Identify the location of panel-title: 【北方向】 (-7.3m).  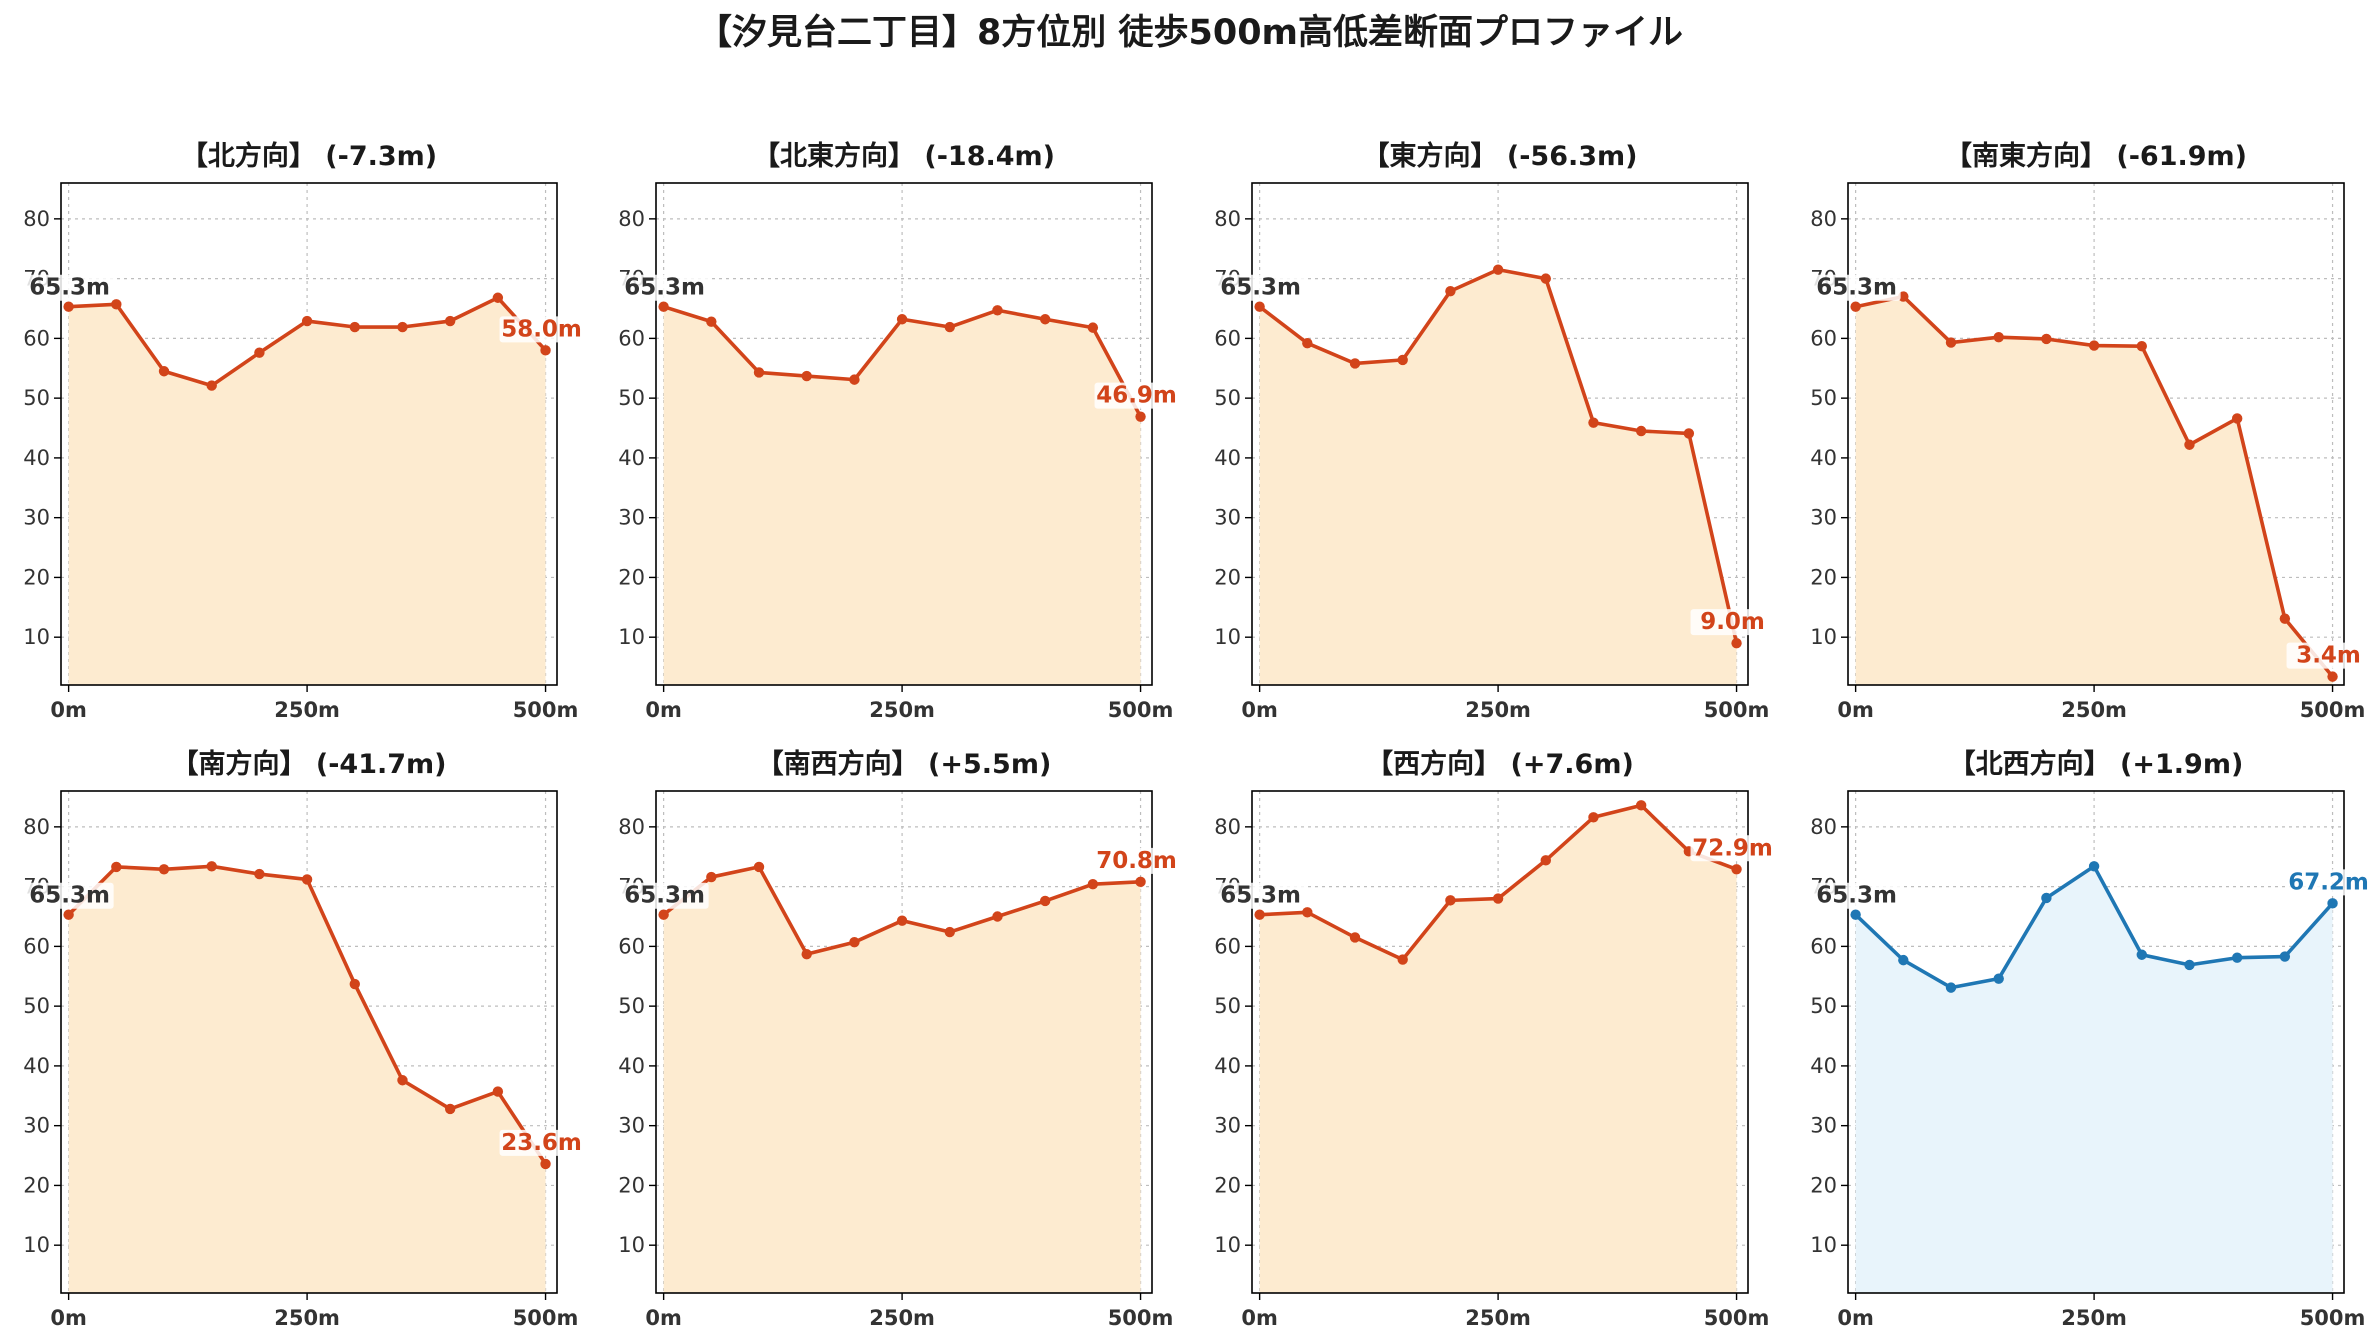
(309, 156).